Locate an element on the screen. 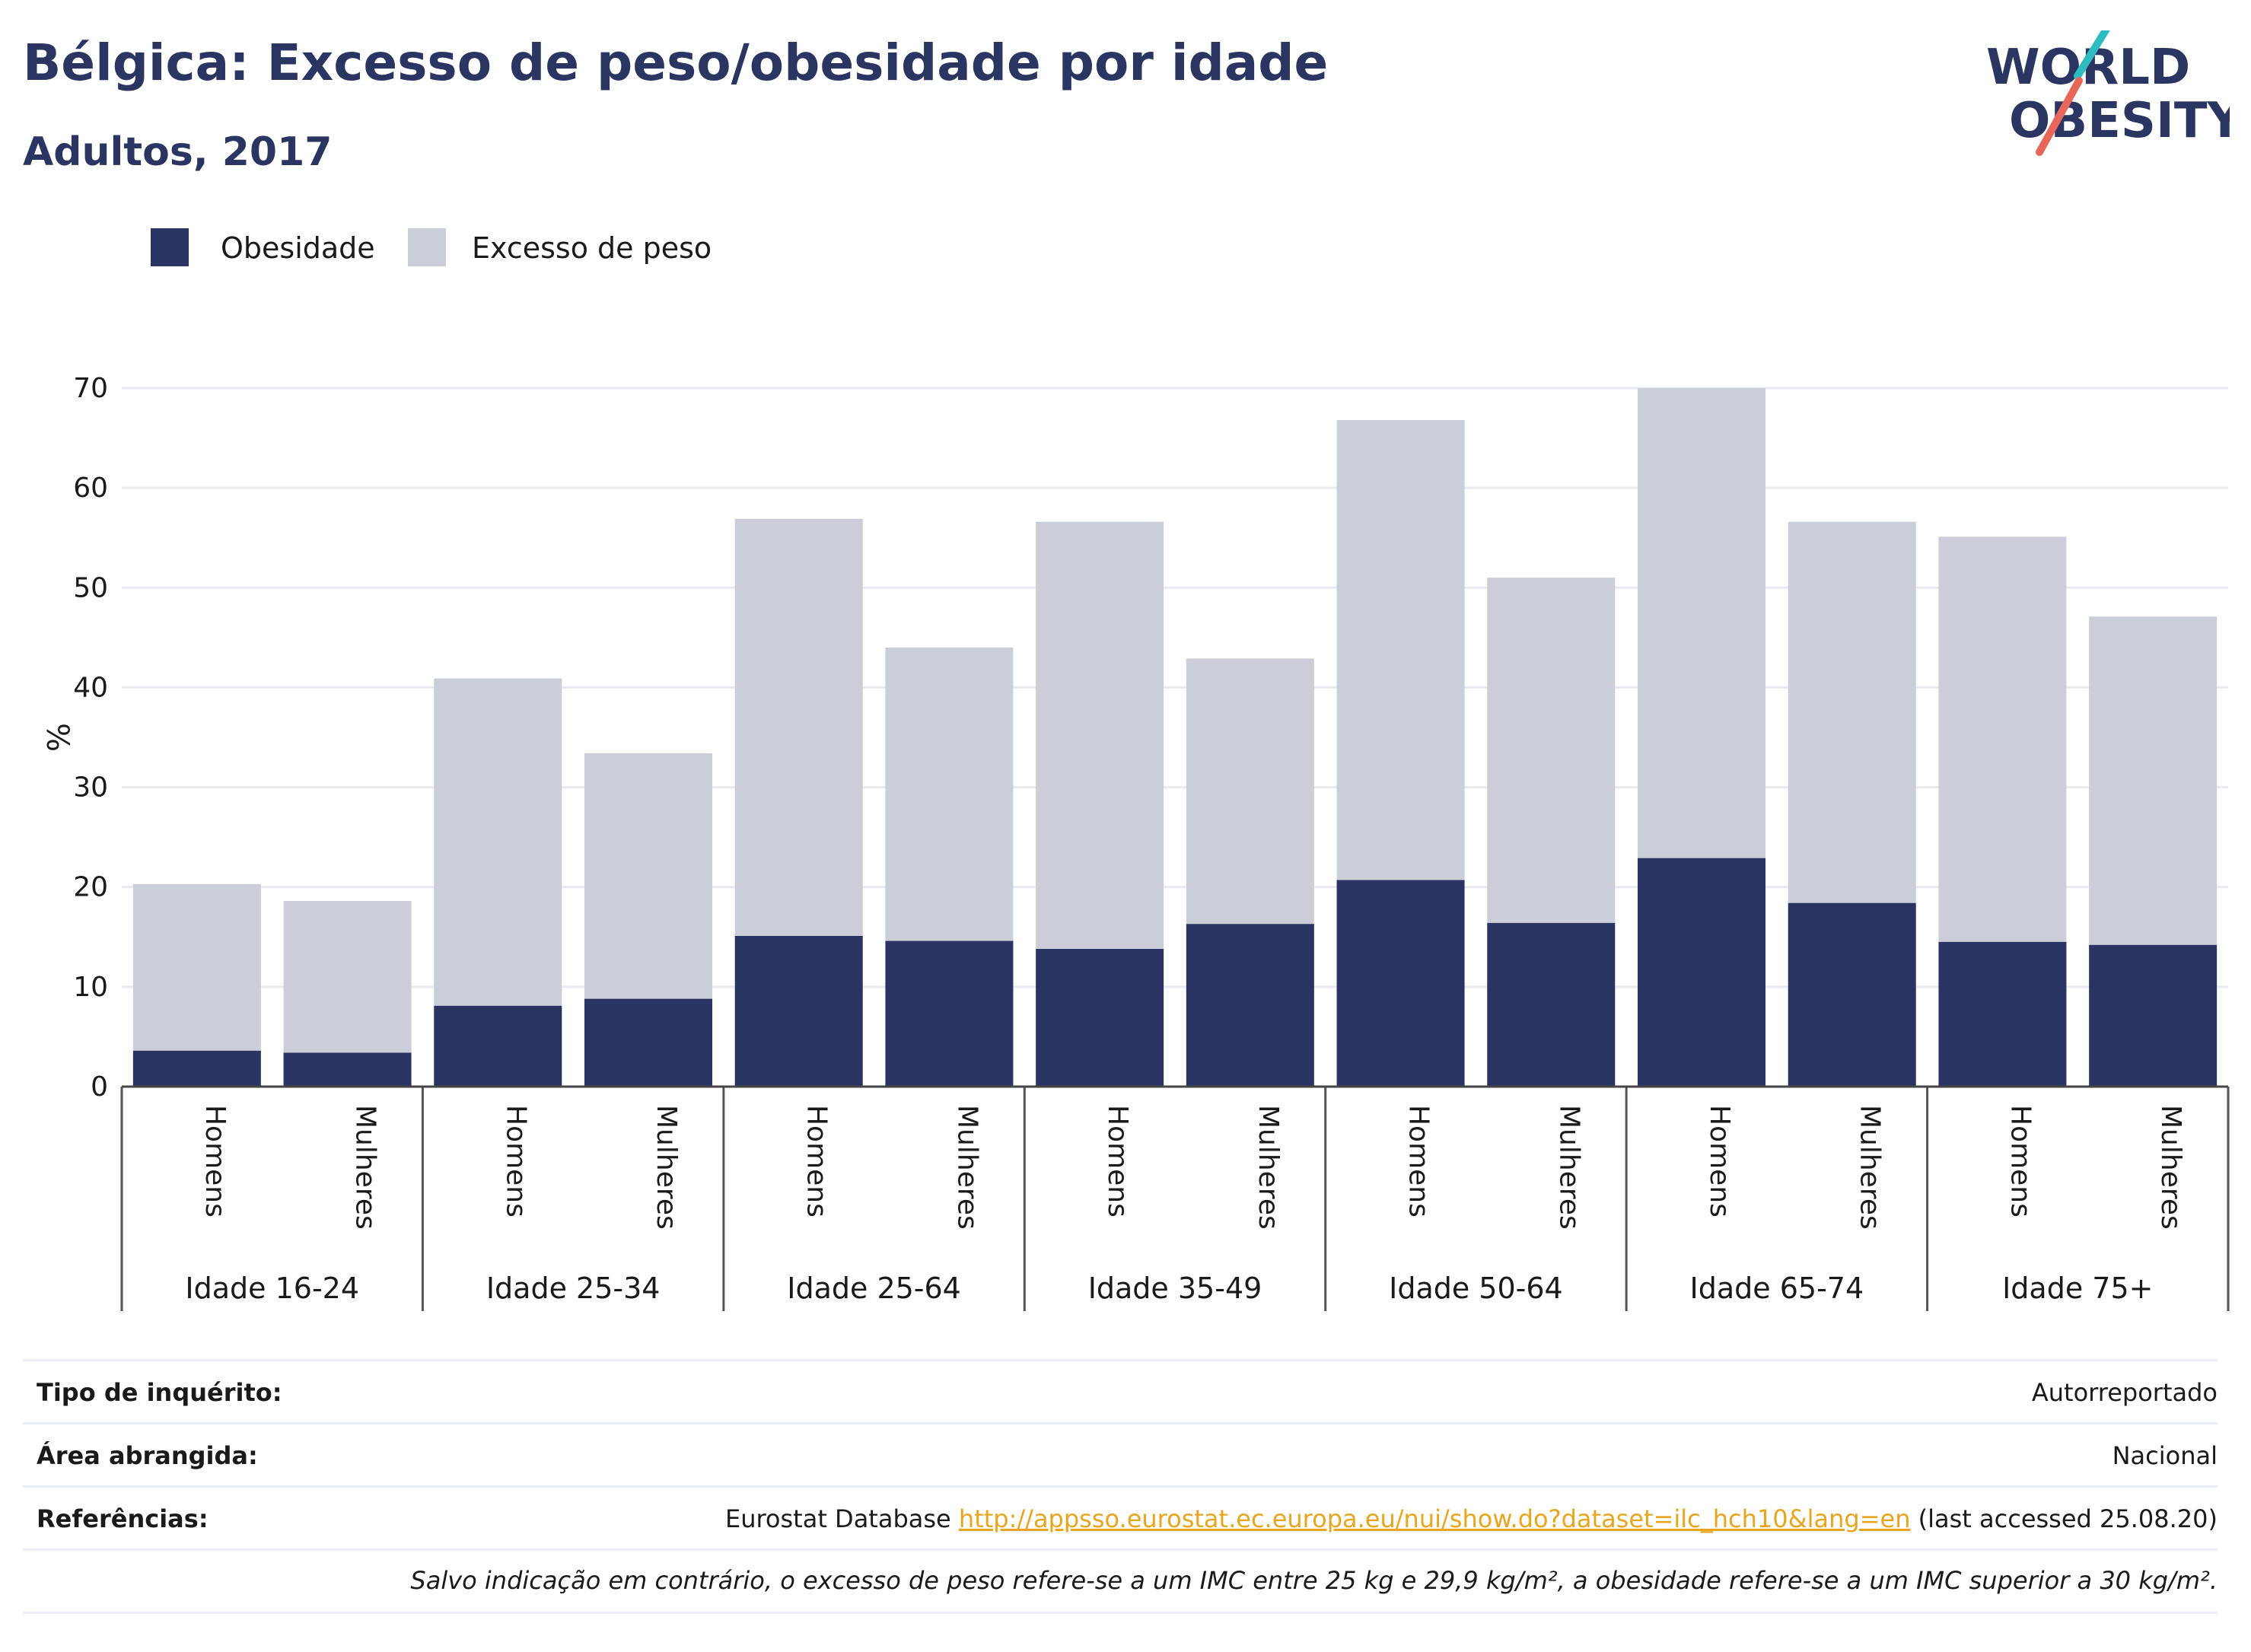 The height and width of the screenshot is (1652, 2251). group-label: Idade 25-34 is located at coordinates (573, 1288).